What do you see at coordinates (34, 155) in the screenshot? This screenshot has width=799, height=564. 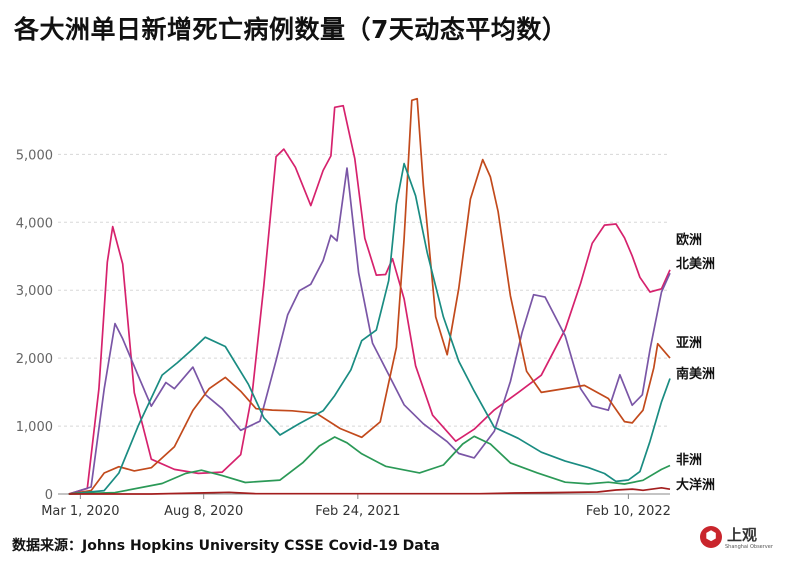 I see `y-tick-label: 5,000` at bounding box center [34, 155].